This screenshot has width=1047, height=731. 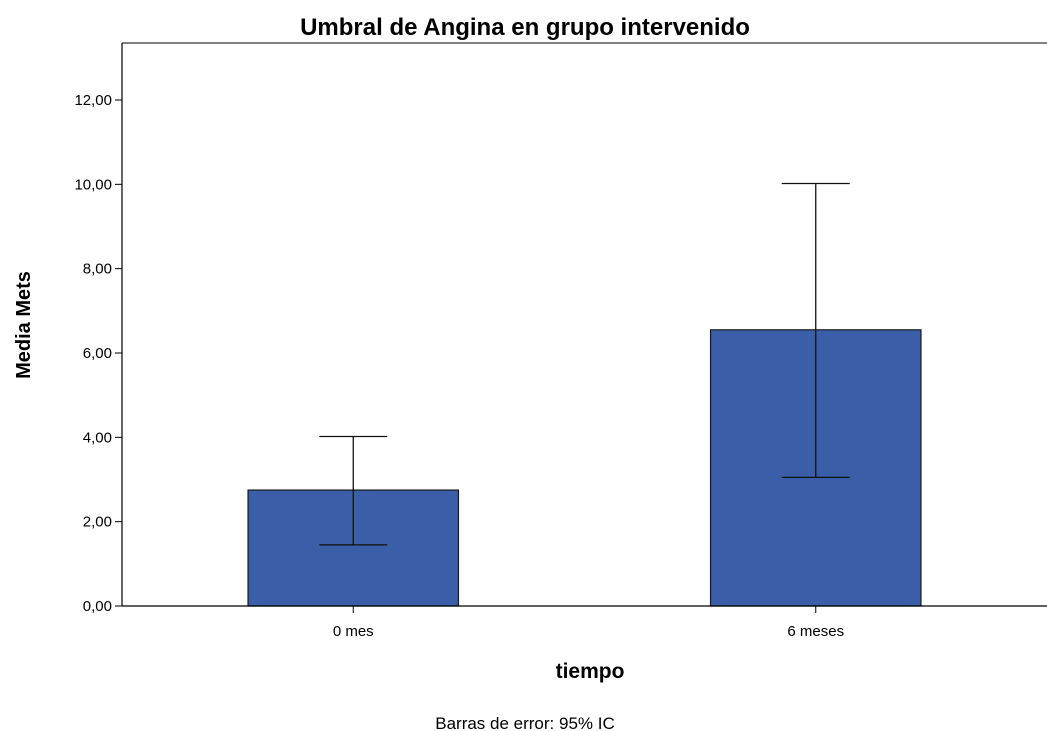 I want to click on y-tick-label: 4,00, so click(x=97, y=437).